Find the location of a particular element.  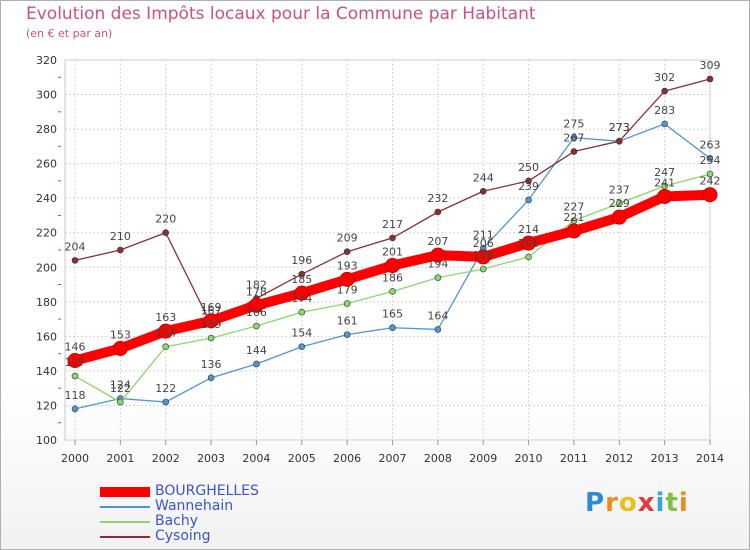

x-tick-label: 2002 is located at coordinates (166, 458).